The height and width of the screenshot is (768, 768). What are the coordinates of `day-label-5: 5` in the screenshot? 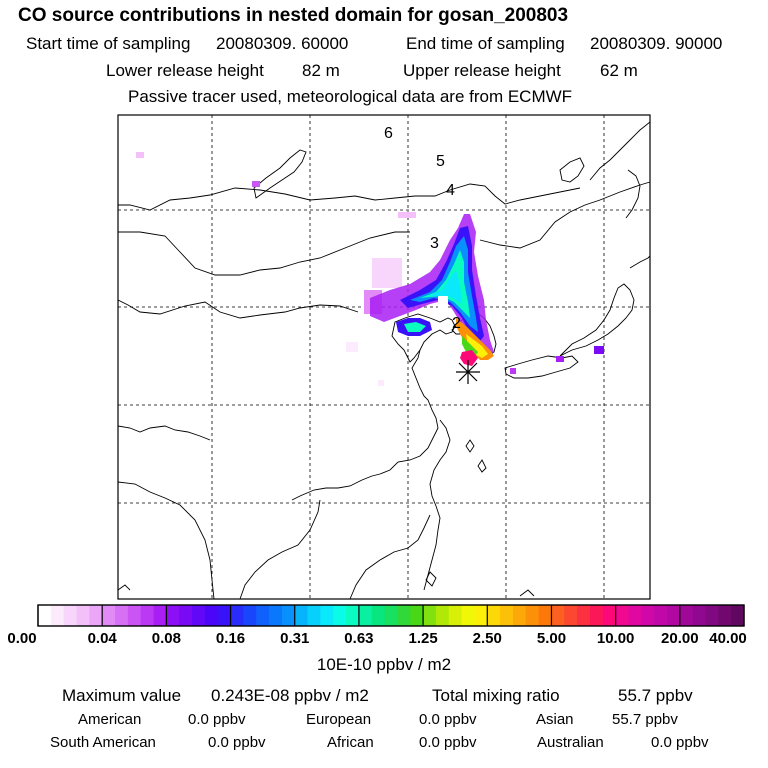 It's located at (440, 161).